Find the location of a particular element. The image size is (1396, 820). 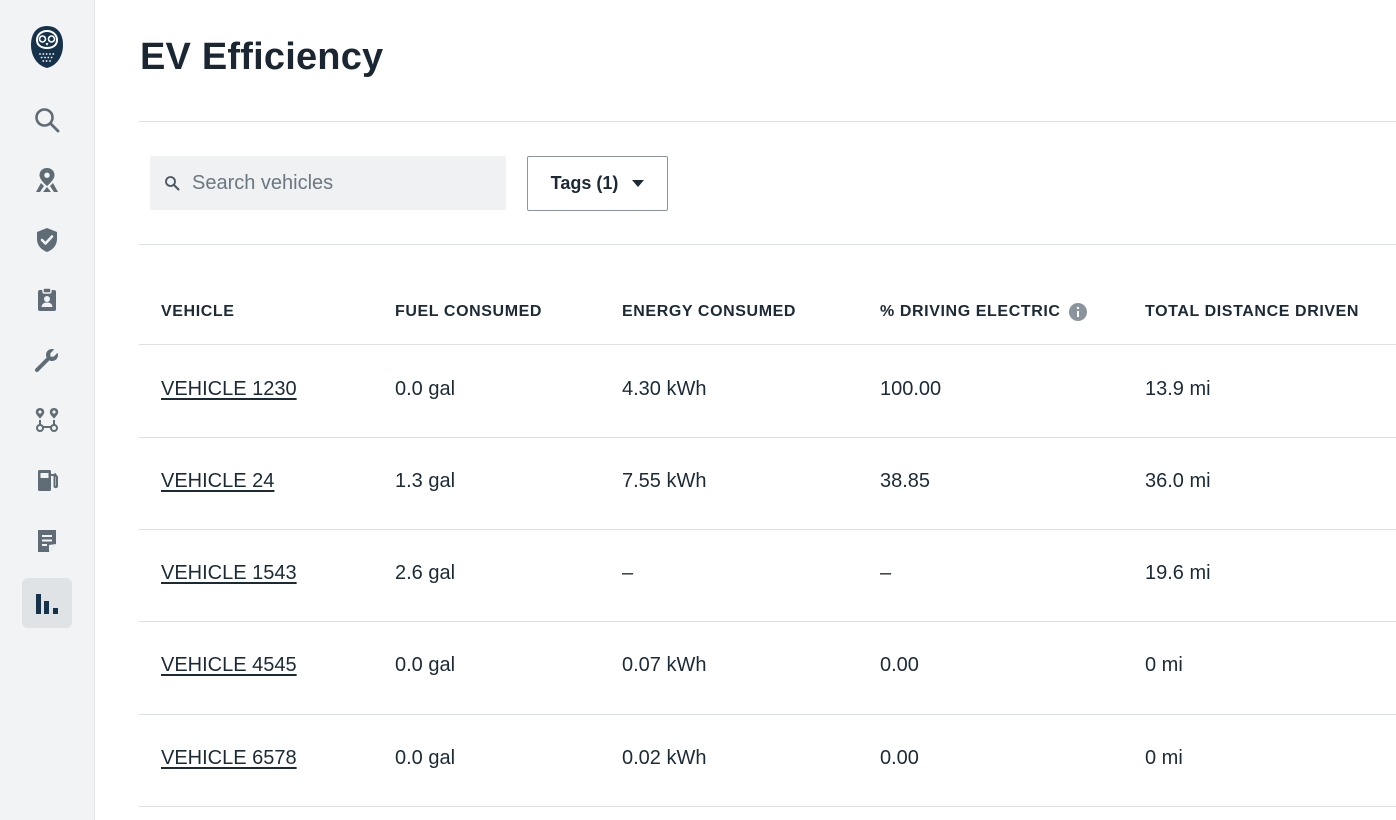

title-divider is located at coordinates (767, 121).